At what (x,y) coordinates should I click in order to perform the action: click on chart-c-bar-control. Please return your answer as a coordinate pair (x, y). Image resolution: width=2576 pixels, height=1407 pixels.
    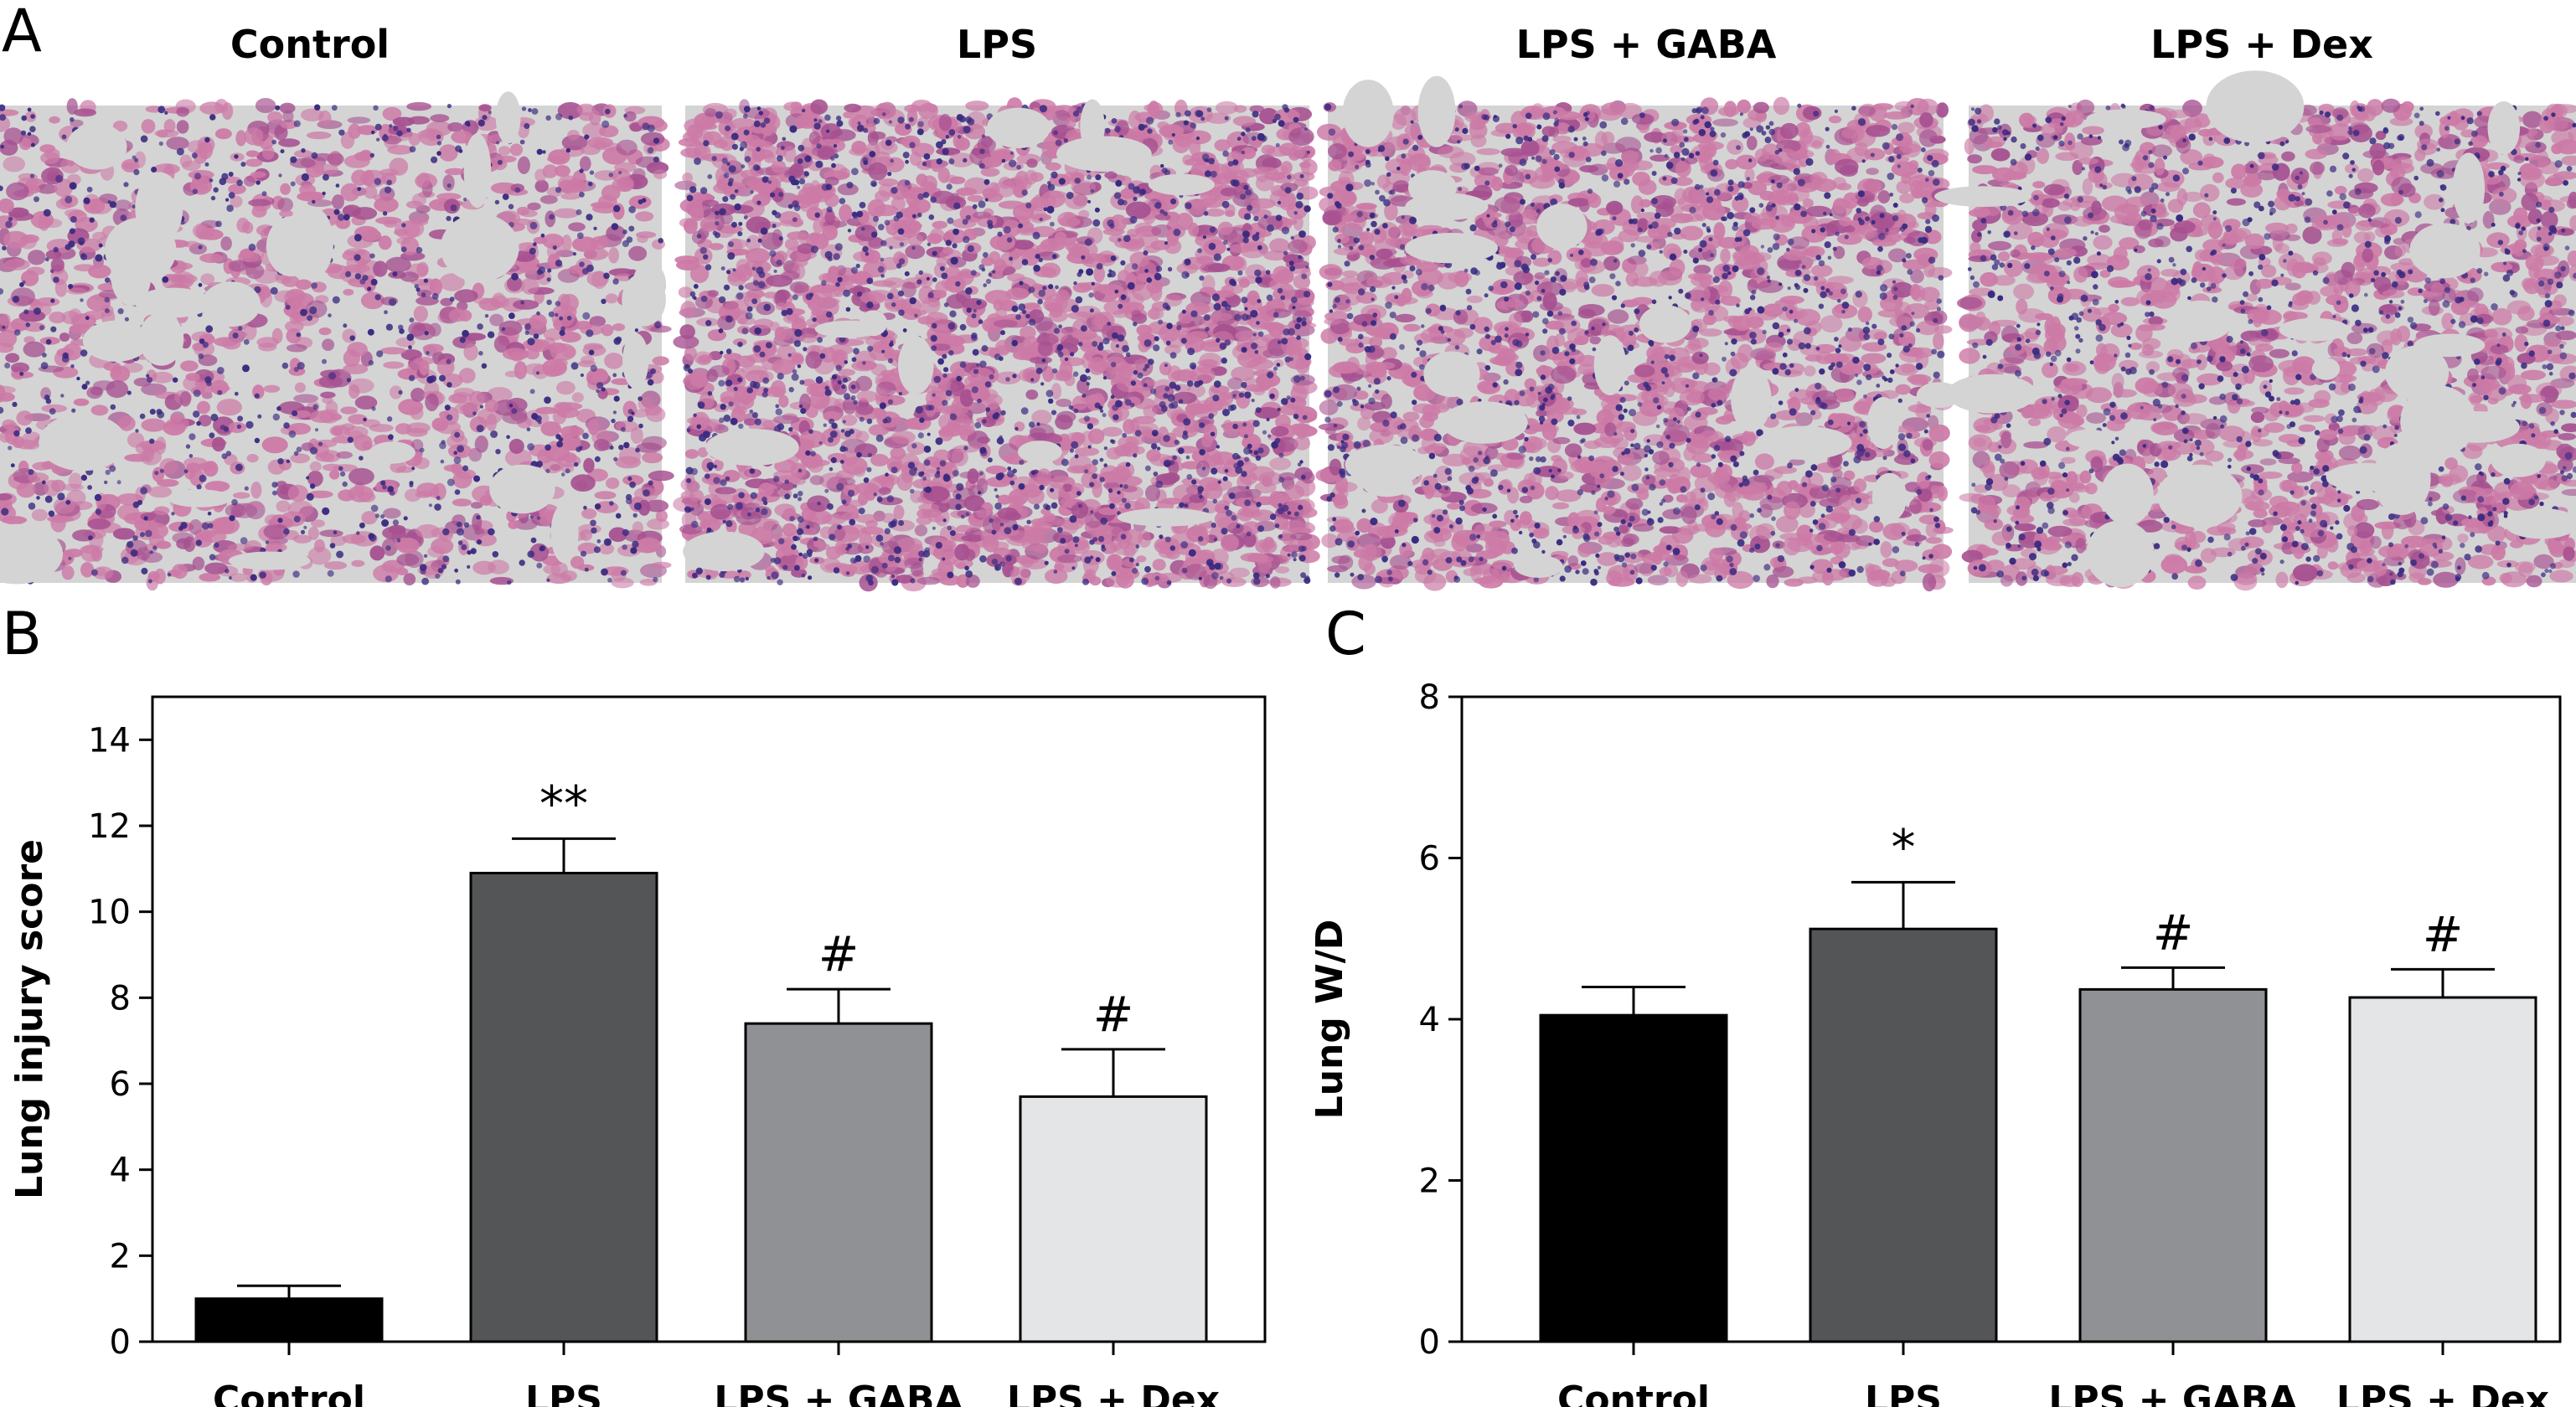
    Looking at the image, I should click on (1633, 1178).